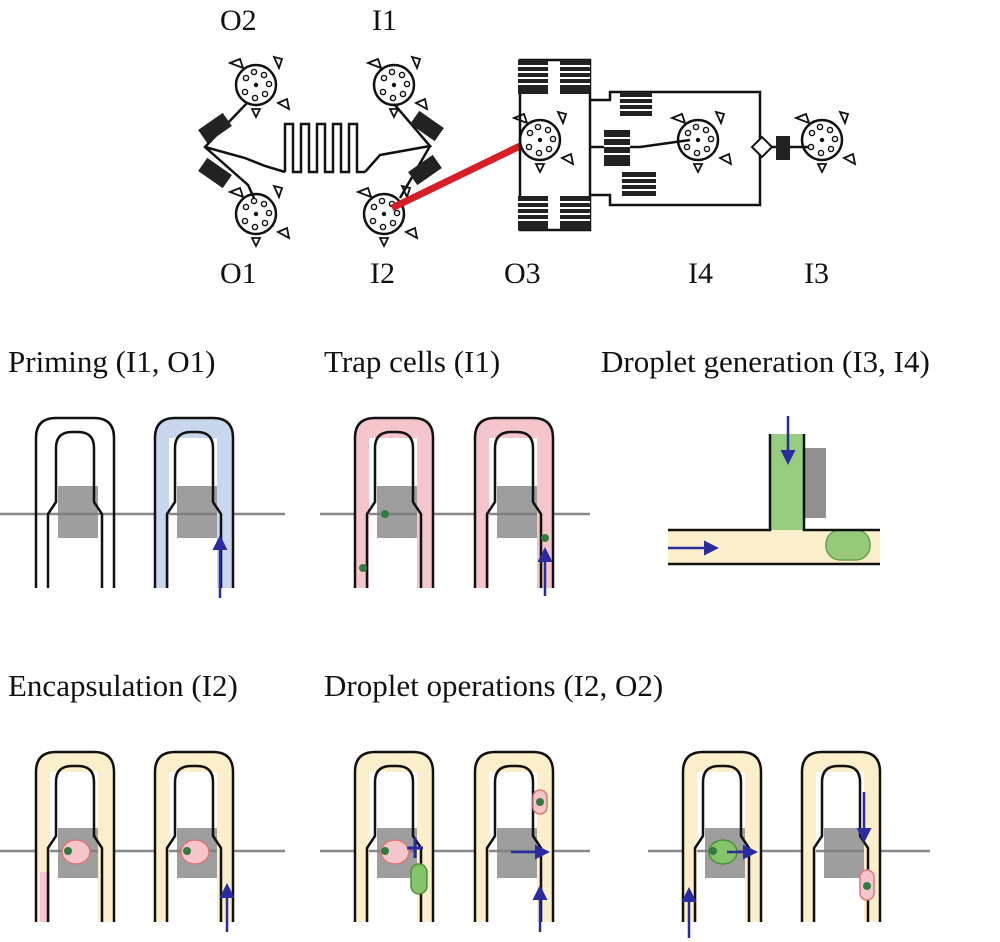 The height and width of the screenshot is (942, 1000). I want to click on port-label-o1: O1, so click(238, 273).